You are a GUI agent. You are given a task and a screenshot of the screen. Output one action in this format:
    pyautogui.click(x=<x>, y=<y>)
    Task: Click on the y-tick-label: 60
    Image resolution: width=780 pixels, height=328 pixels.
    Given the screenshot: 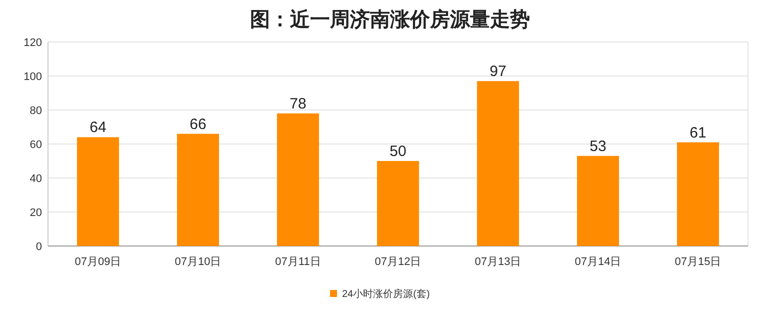 What is the action you would take?
    pyautogui.click(x=36, y=145)
    